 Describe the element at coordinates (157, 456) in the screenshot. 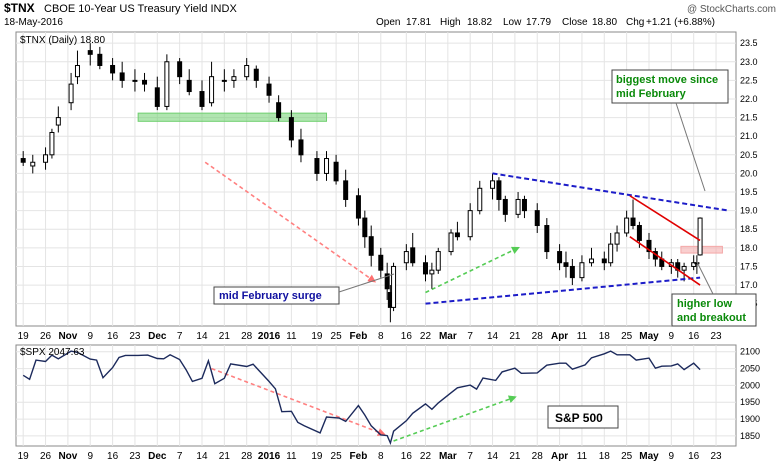

I see `x-tick-label-bottom: Dec` at that location.